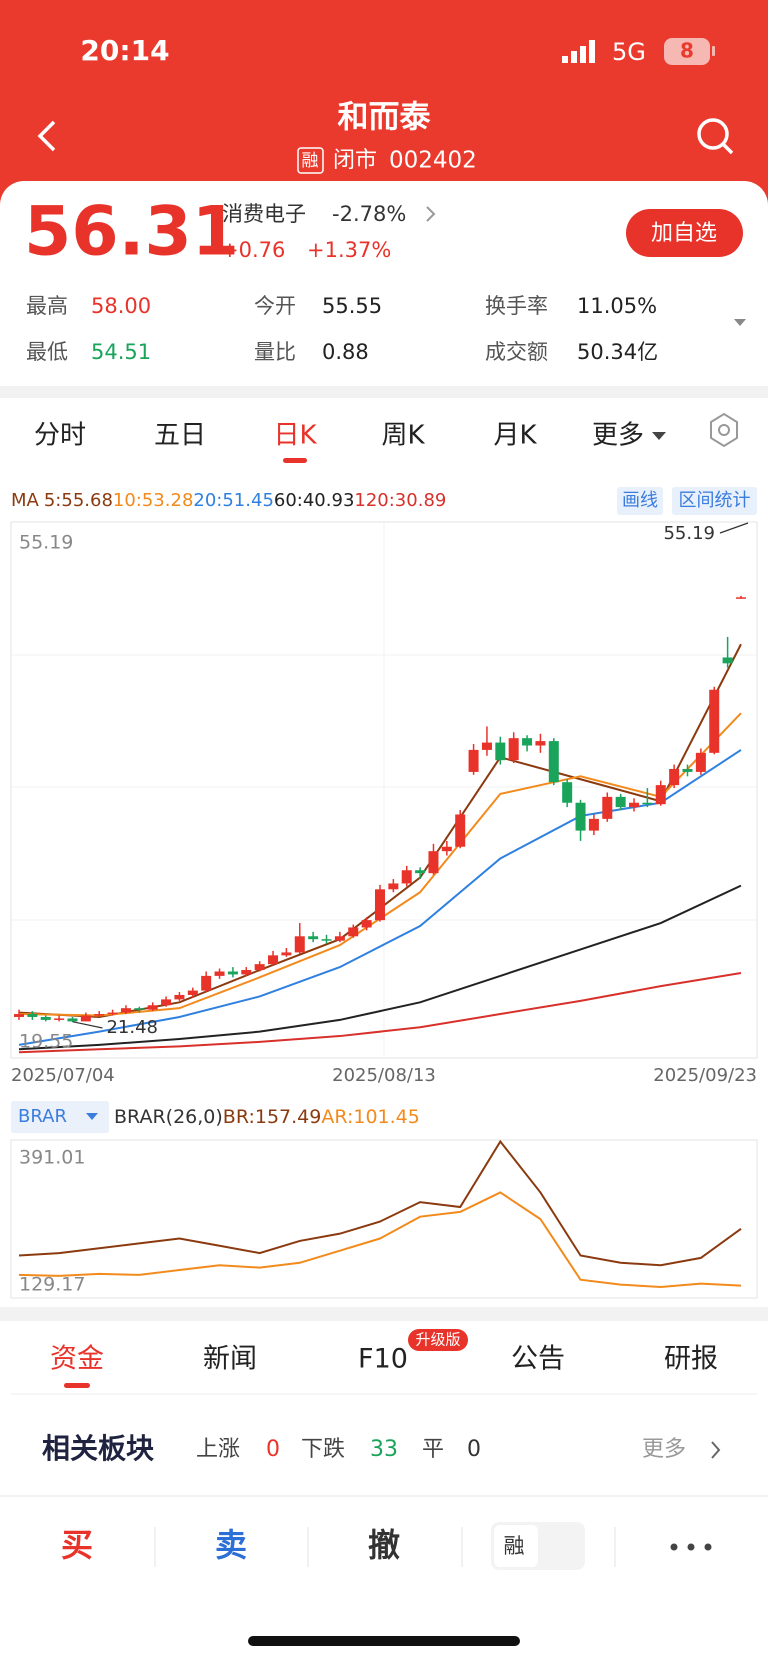 This screenshot has width=768, height=1667. What do you see at coordinates (617, 306) in the screenshot?
I see `stat-value: 11.05%` at bounding box center [617, 306].